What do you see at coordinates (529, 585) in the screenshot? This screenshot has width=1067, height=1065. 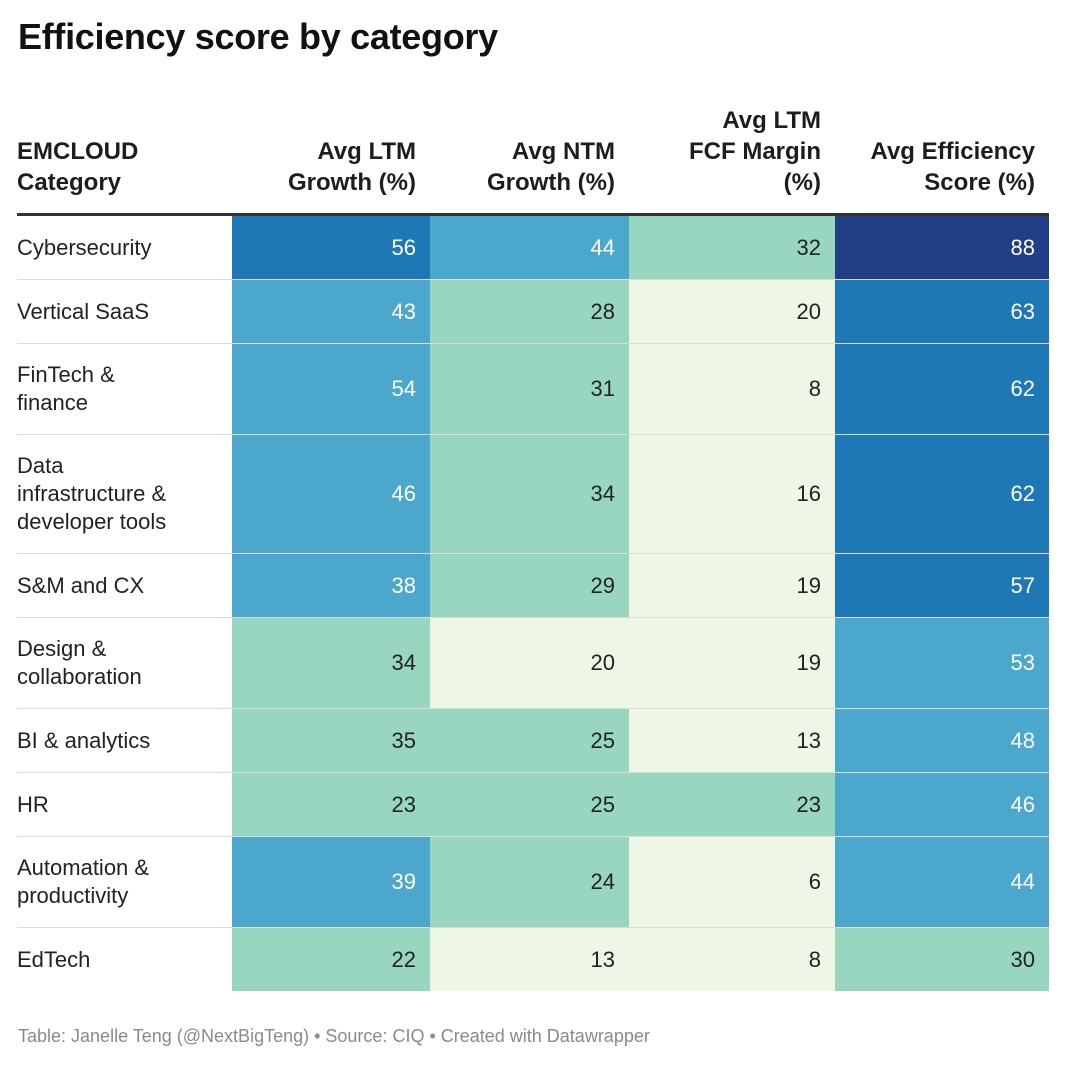 I see `ntm-growth-cell: 29` at bounding box center [529, 585].